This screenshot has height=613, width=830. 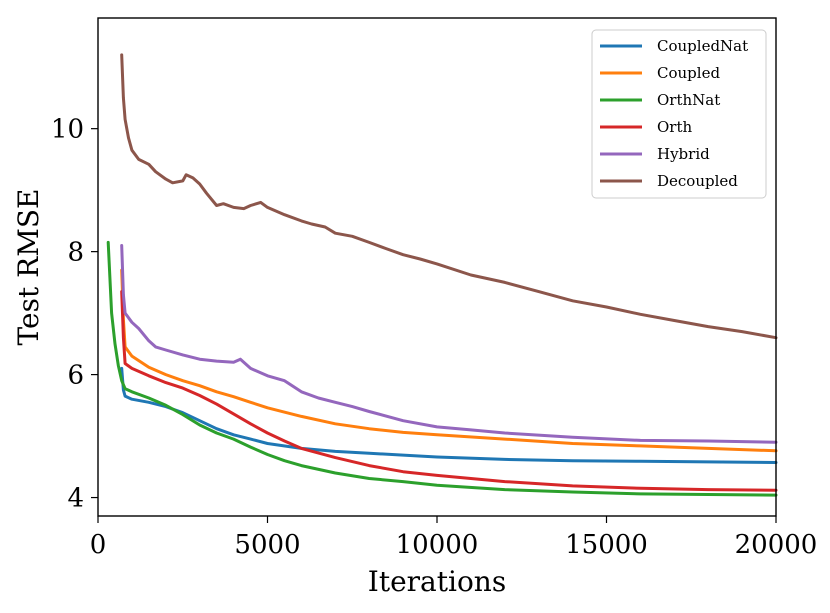 What do you see at coordinates (688, 73) in the screenshot?
I see `legend-label-coupled: Coupled` at bounding box center [688, 73].